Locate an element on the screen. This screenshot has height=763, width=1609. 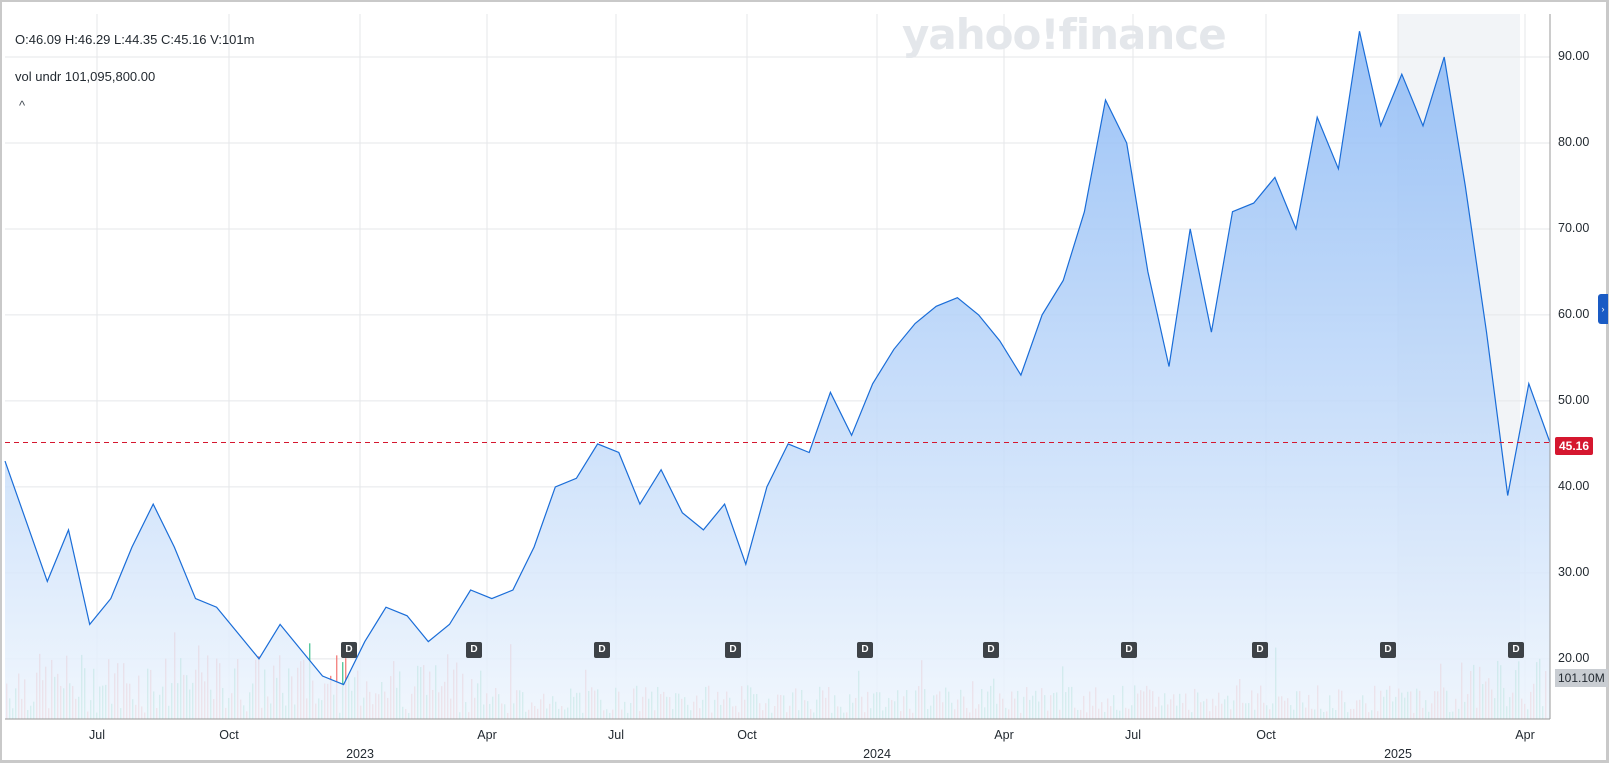
y-tick-label: 30.00 is located at coordinates (1574, 571).